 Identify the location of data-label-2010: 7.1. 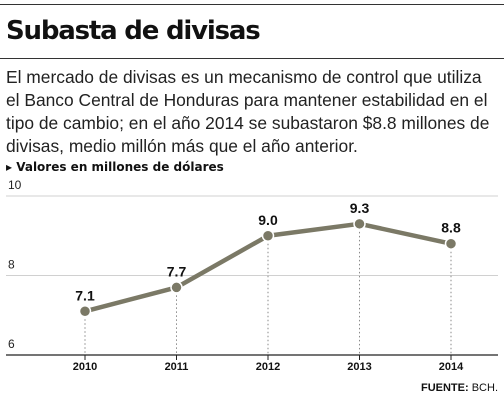
(85, 295).